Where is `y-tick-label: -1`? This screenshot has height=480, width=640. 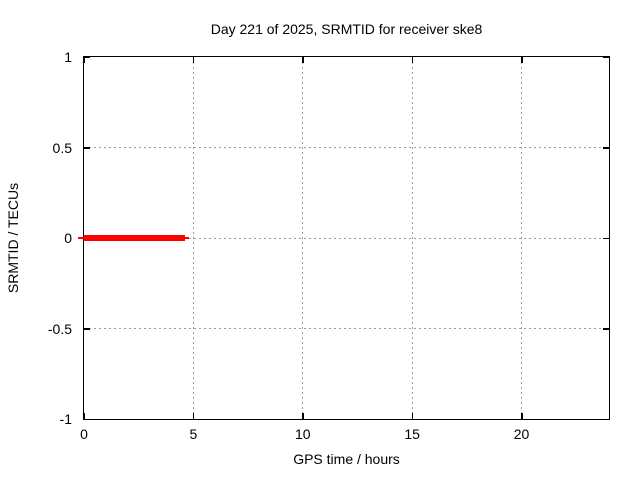 y-tick-label: -1 is located at coordinates (65, 419).